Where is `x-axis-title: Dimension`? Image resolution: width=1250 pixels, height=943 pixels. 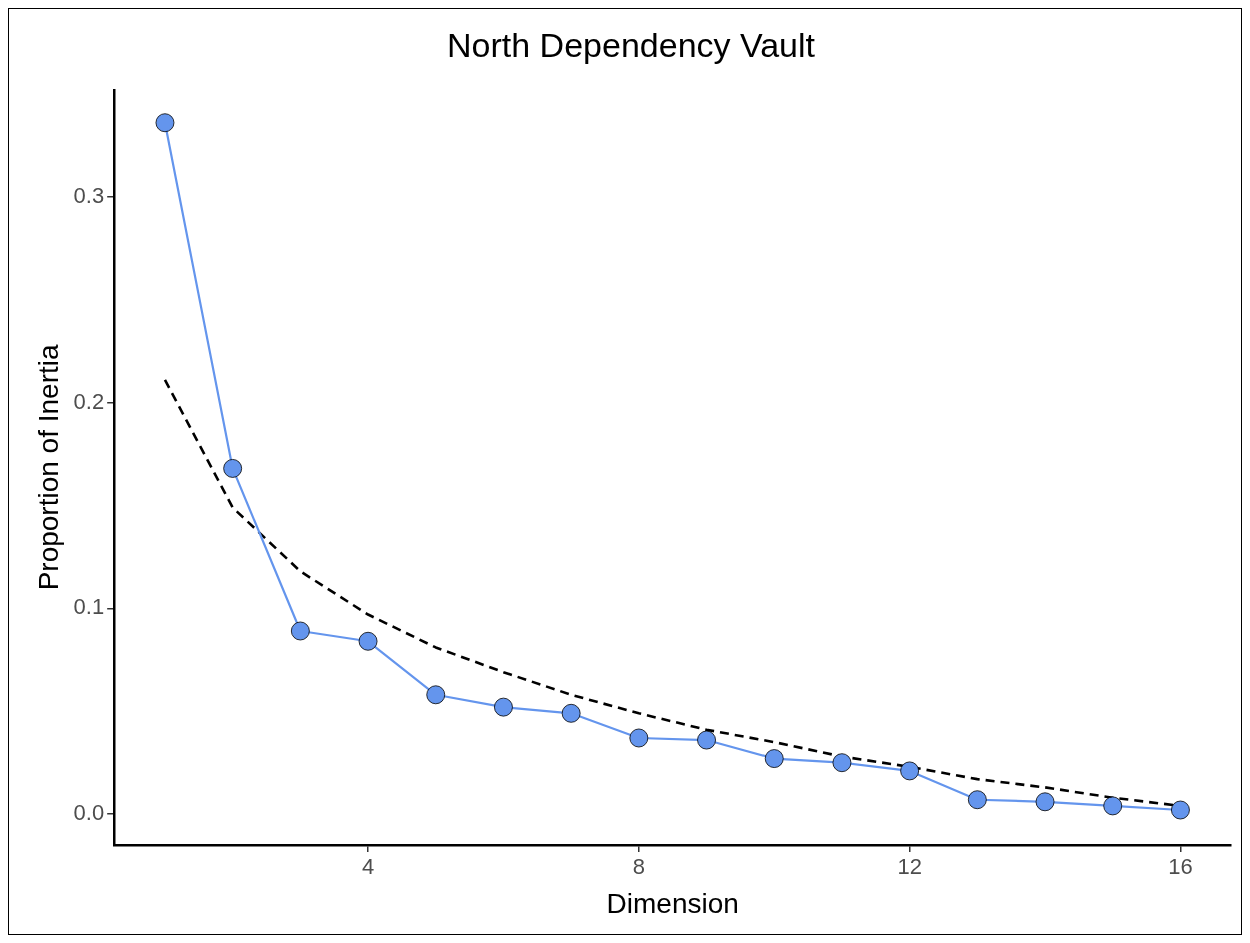
x-axis-title: Dimension is located at coordinates (672, 903).